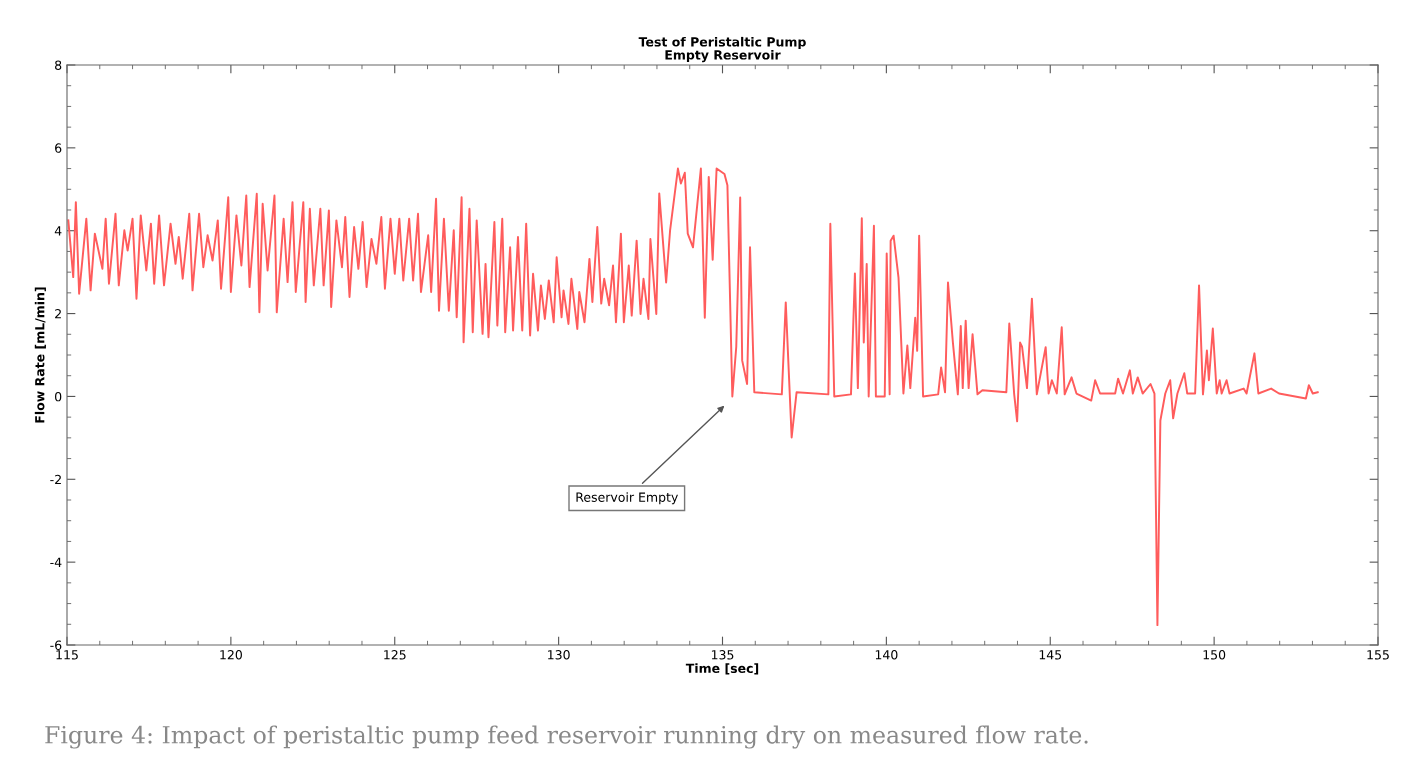  What do you see at coordinates (40, 355) in the screenshot?
I see `y-axis-title: Flow Rate [mL/min]` at bounding box center [40, 355].